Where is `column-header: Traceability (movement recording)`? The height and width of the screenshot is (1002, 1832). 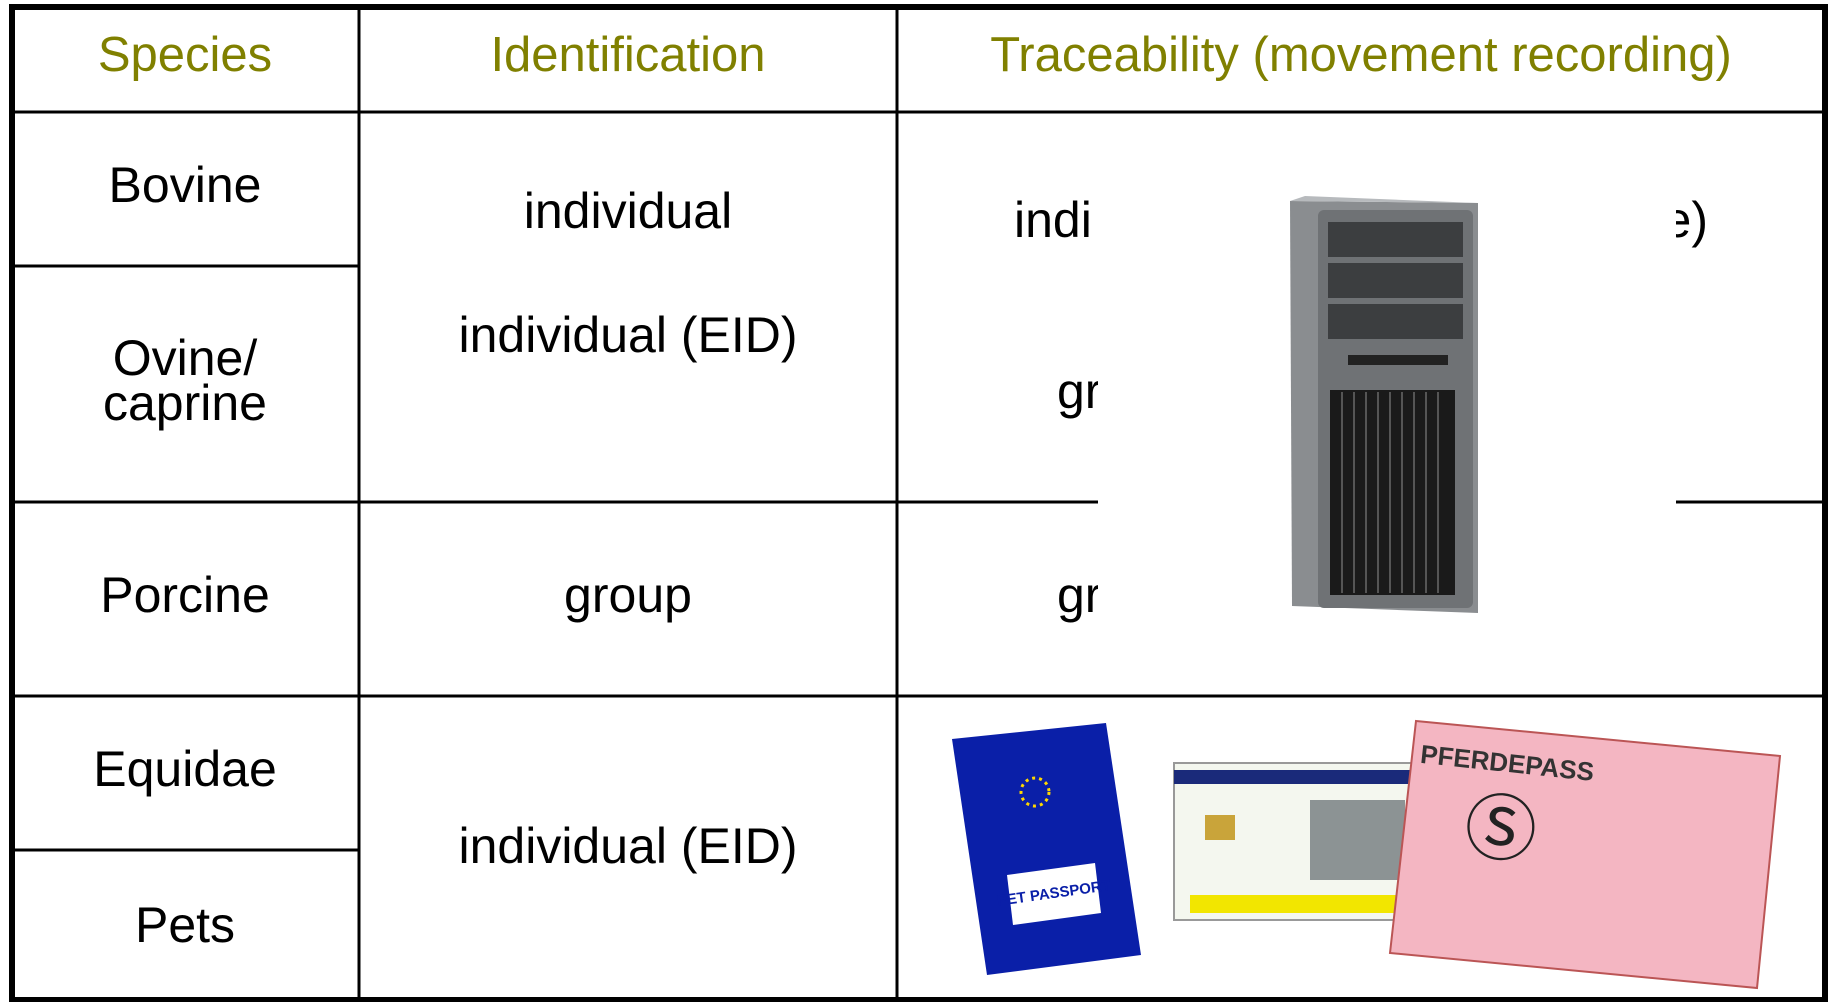
column-header: Traceability (movement recording) is located at coordinates (1361, 55).